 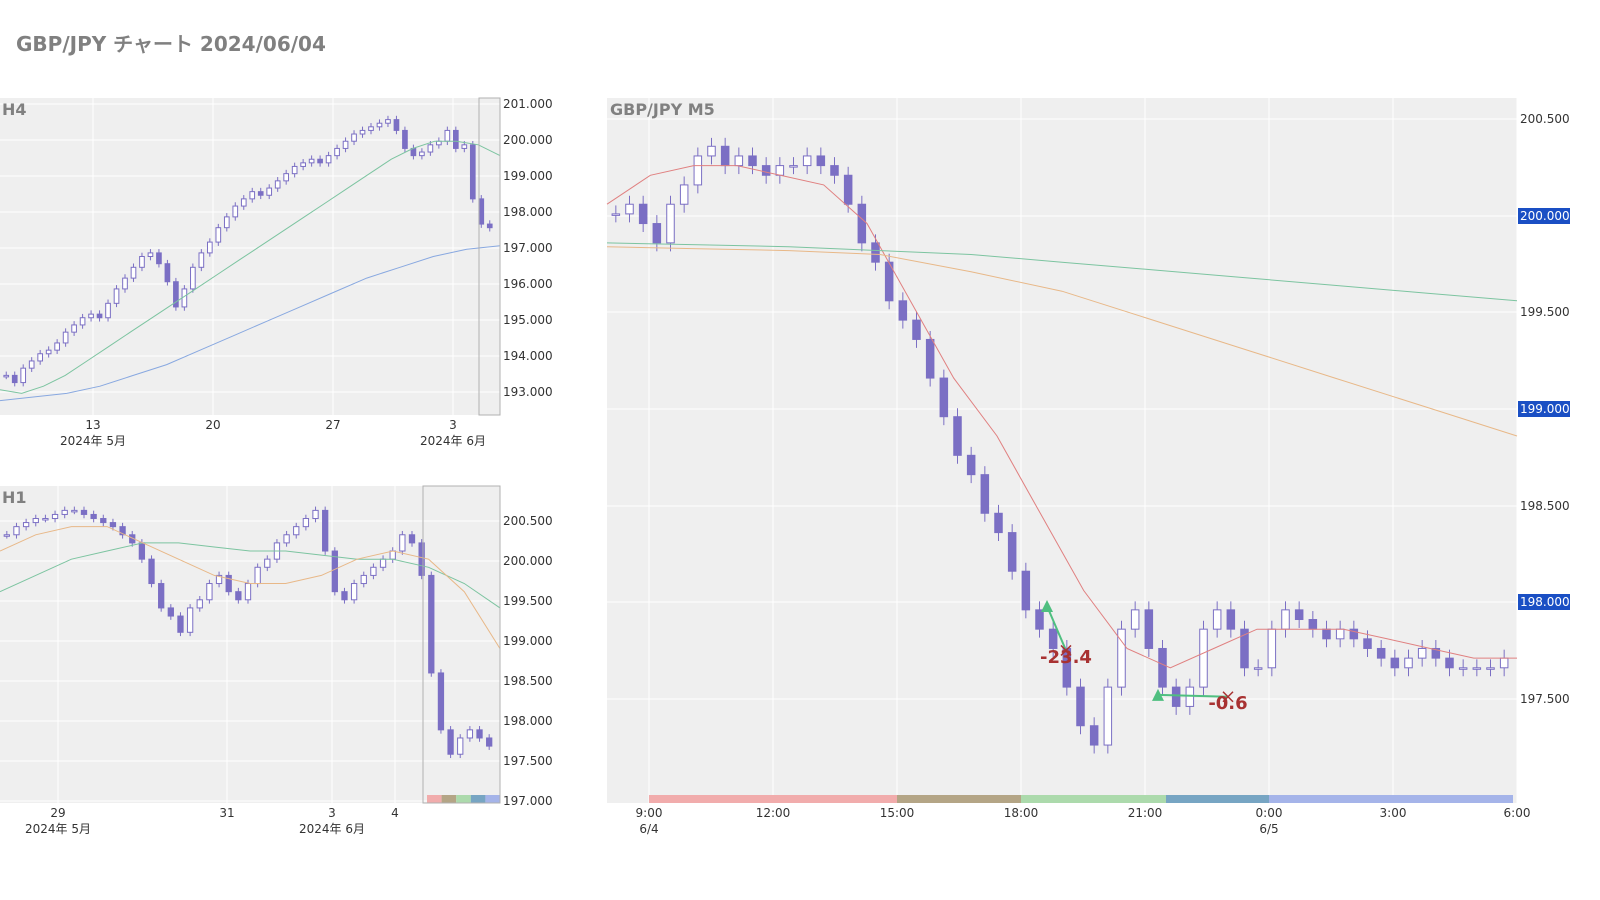 I want to click on panel-label: H4, so click(x=14, y=109).